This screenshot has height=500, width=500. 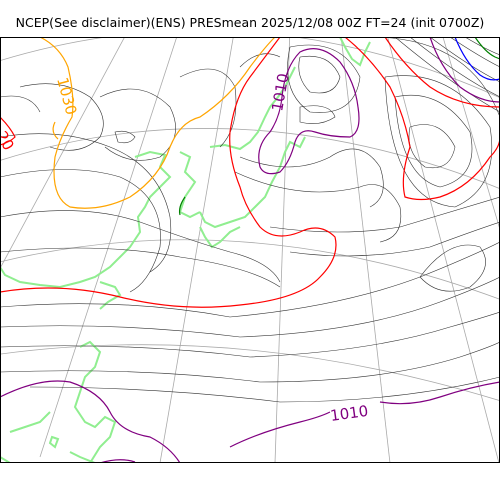 What do you see at coordinates (9, 141) in the screenshot?
I see `contour-label-left-edge: 20` at bounding box center [9, 141].